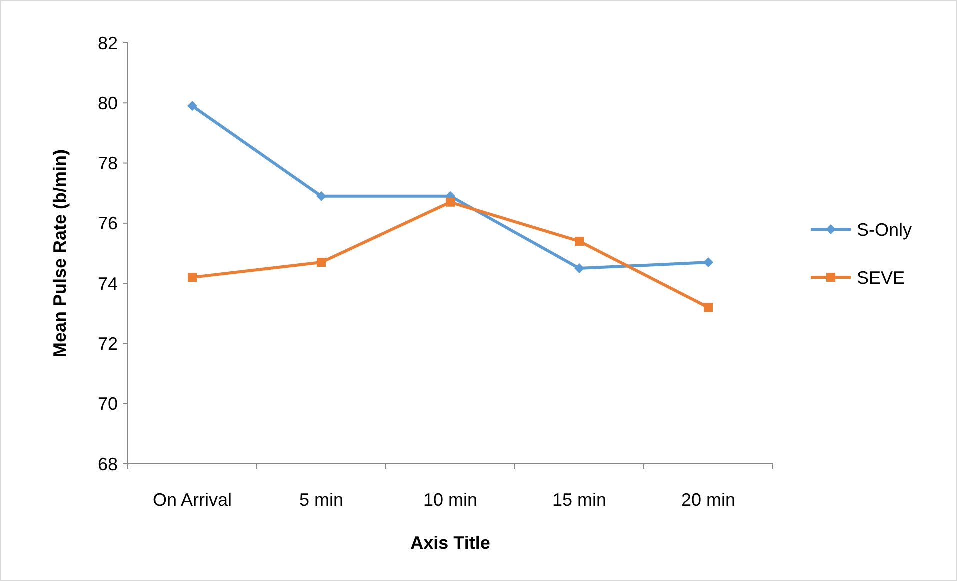 This screenshot has width=957, height=581. I want to click on x-tick-label: 15 min, so click(579, 500).